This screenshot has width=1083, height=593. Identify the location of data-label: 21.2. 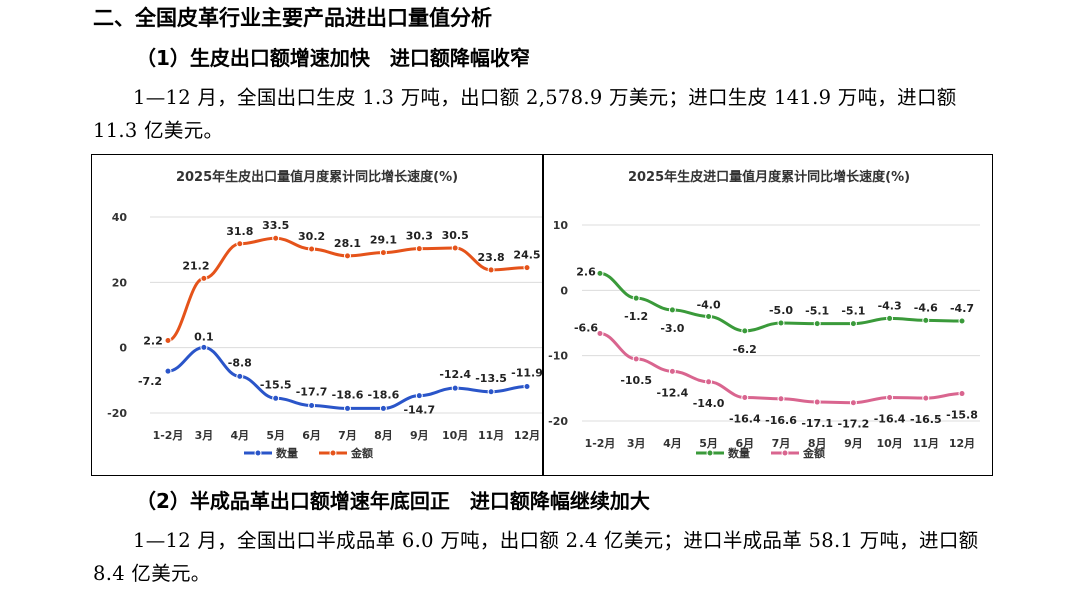
(195, 265).